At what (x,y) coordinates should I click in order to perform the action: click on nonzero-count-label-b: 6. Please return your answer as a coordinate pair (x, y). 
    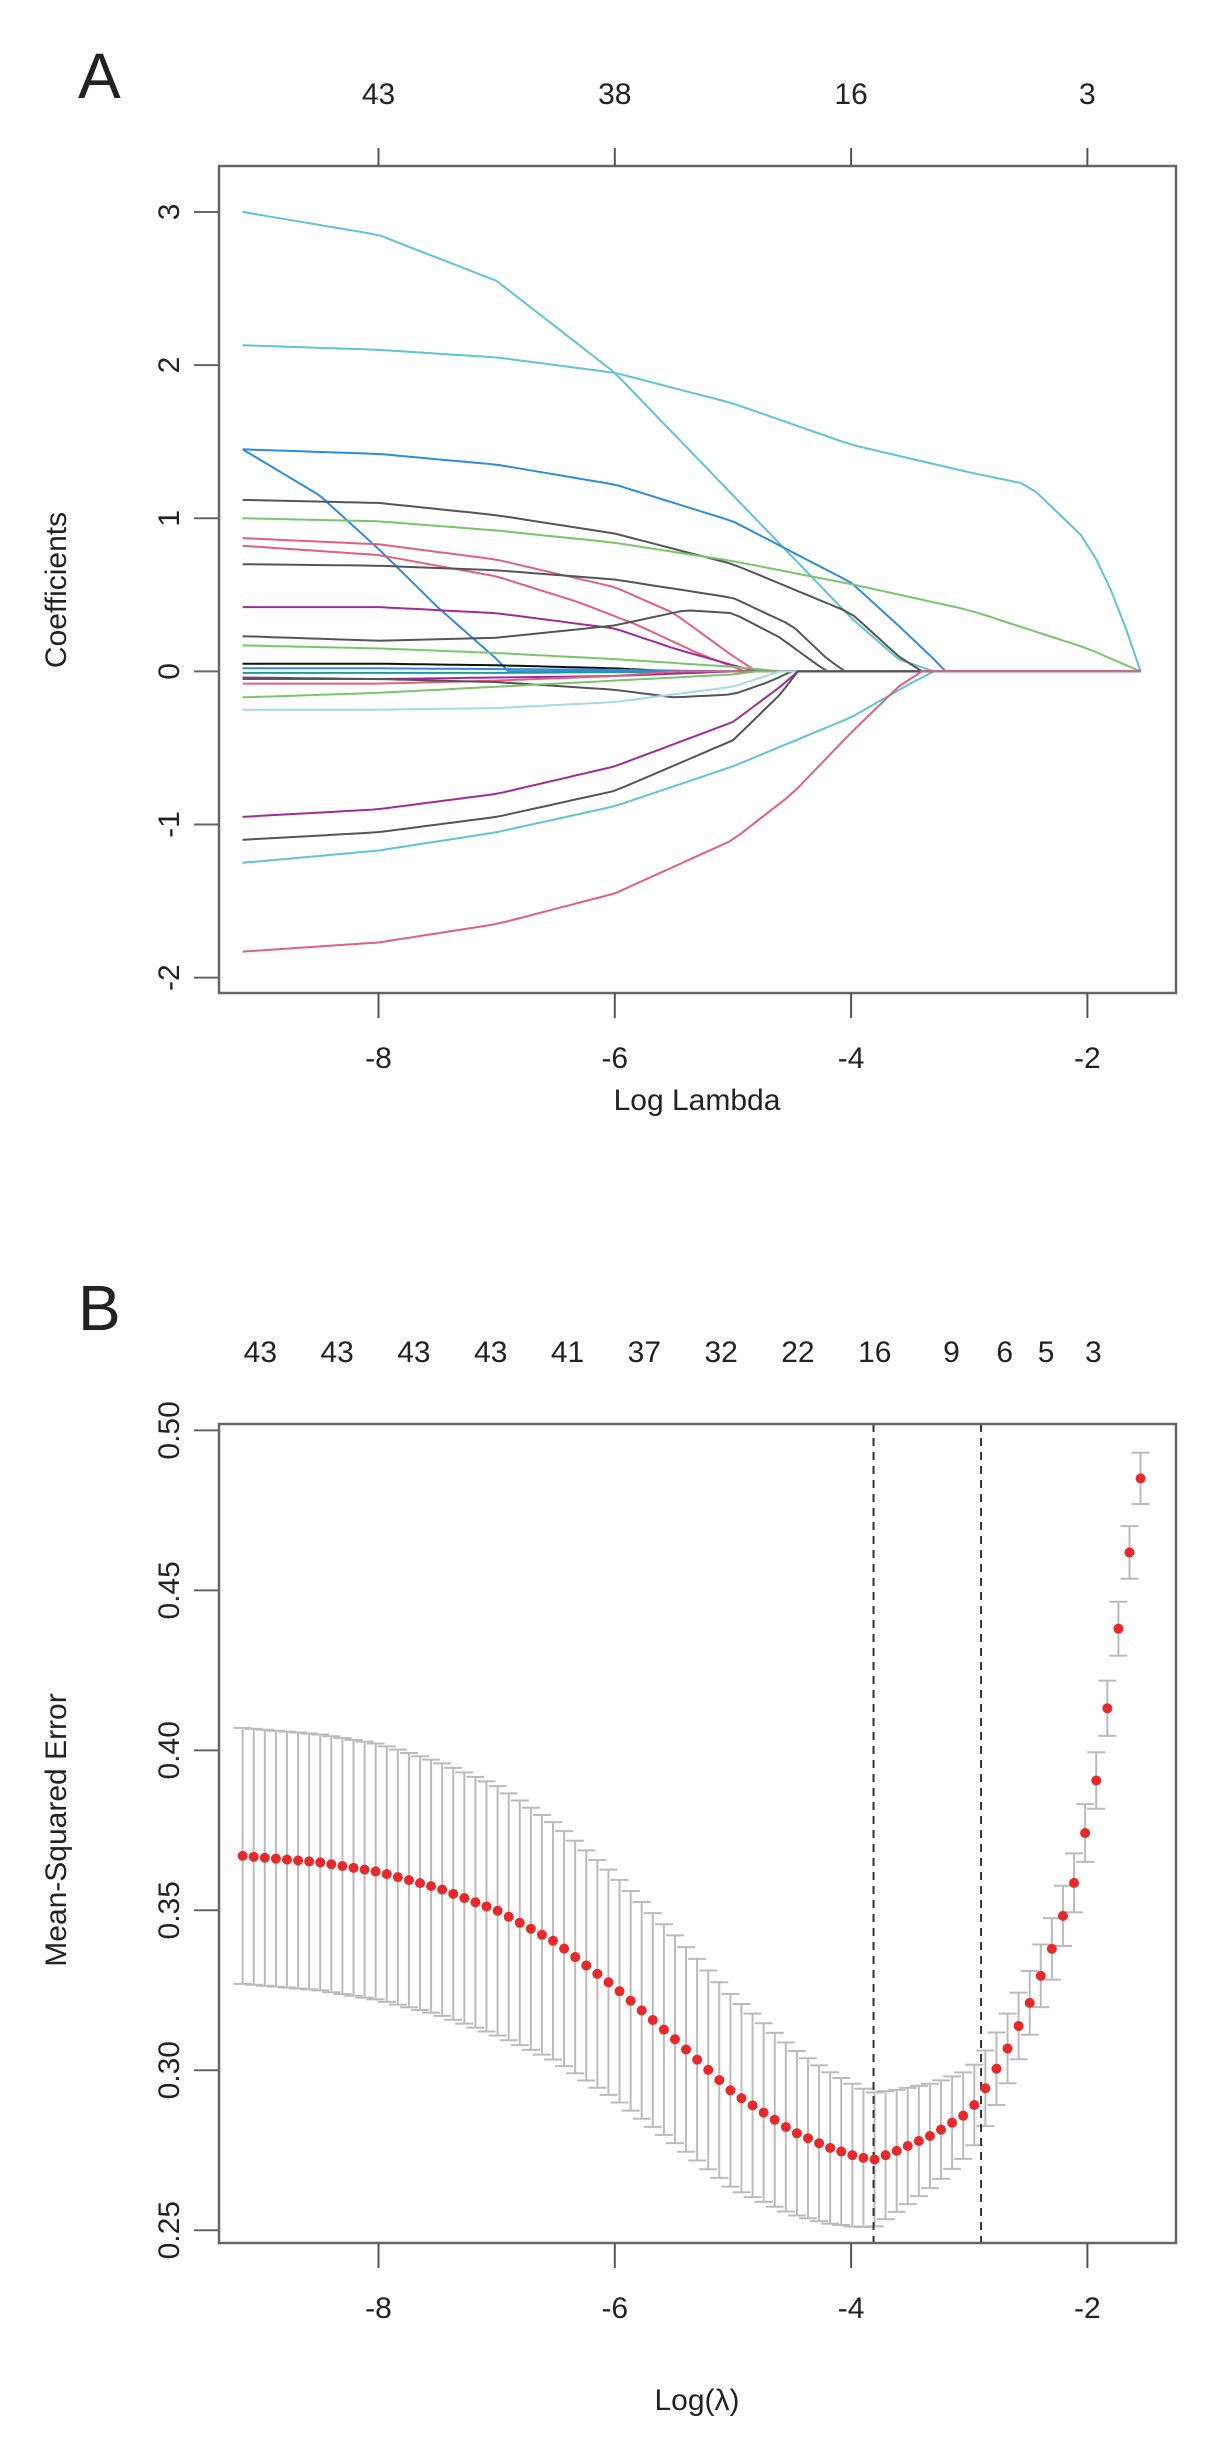
    Looking at the image, I should click on (1004, 1352).